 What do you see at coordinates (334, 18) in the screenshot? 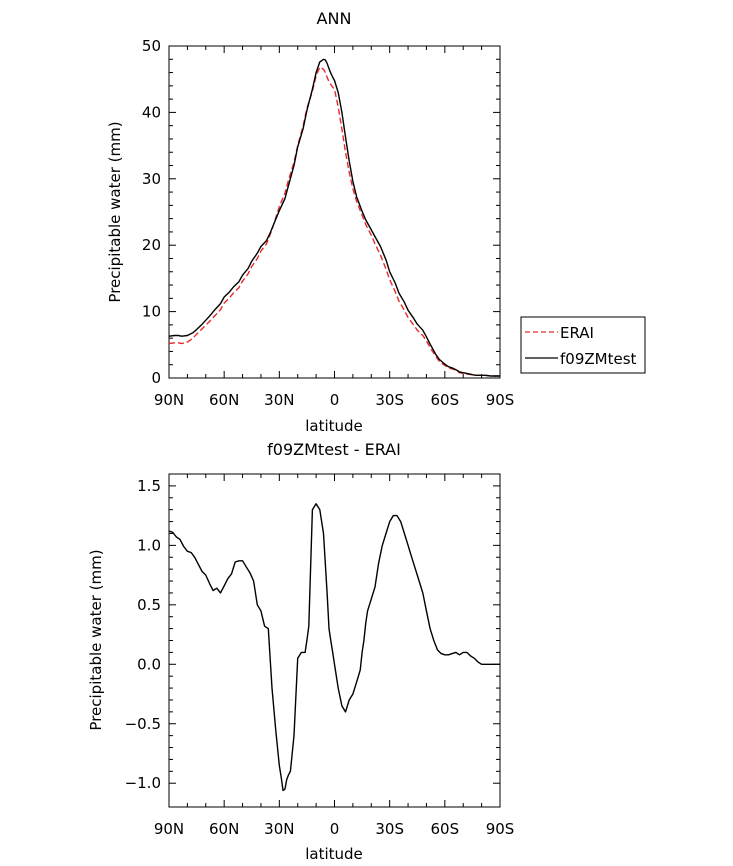
I see `top-chart-title: ANN` at bounding box center [334, 18].